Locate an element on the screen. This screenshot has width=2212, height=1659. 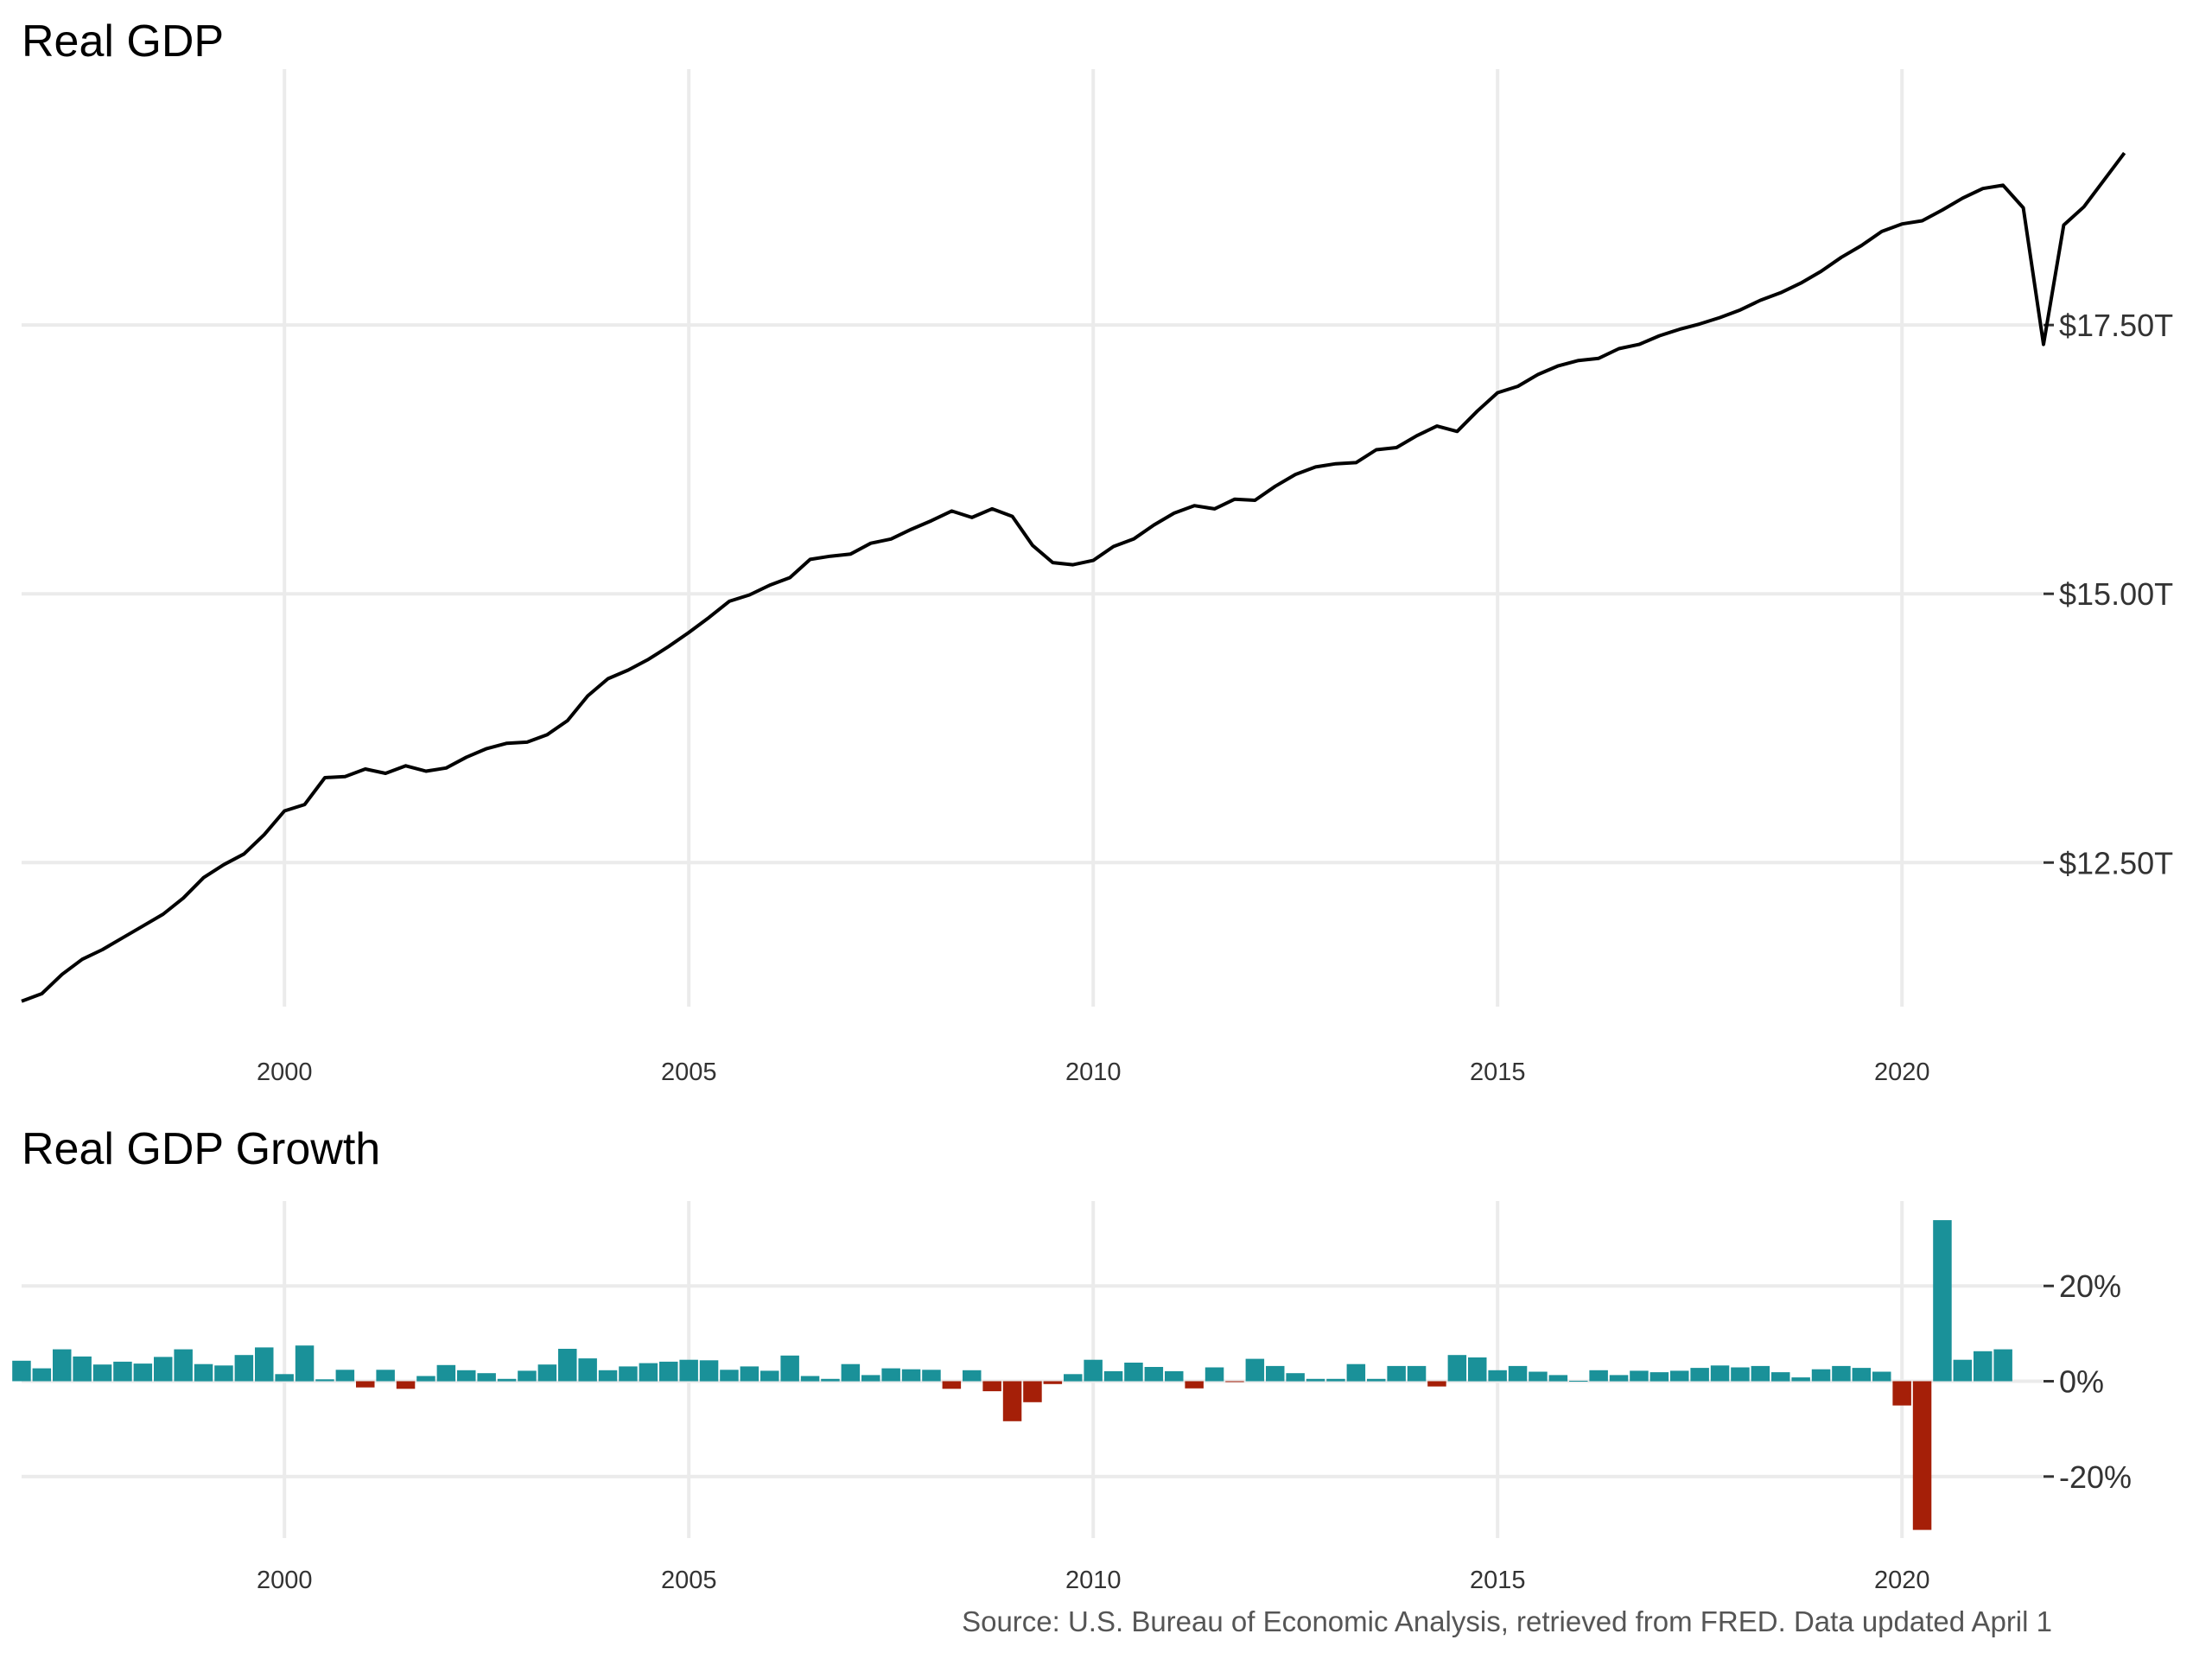
y-tick-label: 0% is located at coordinates (2081, 1382).